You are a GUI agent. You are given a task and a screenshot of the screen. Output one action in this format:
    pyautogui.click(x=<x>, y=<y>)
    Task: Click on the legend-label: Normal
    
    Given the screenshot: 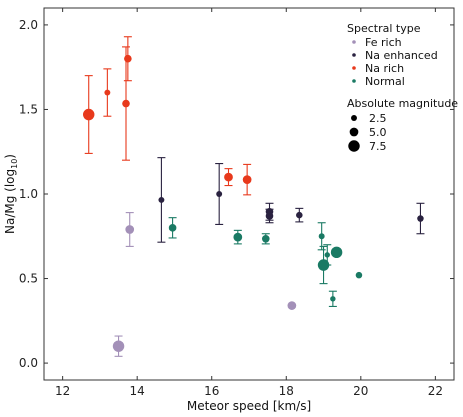 What is the action you would take?
    pyautogui.click(x=385, y=81)
    